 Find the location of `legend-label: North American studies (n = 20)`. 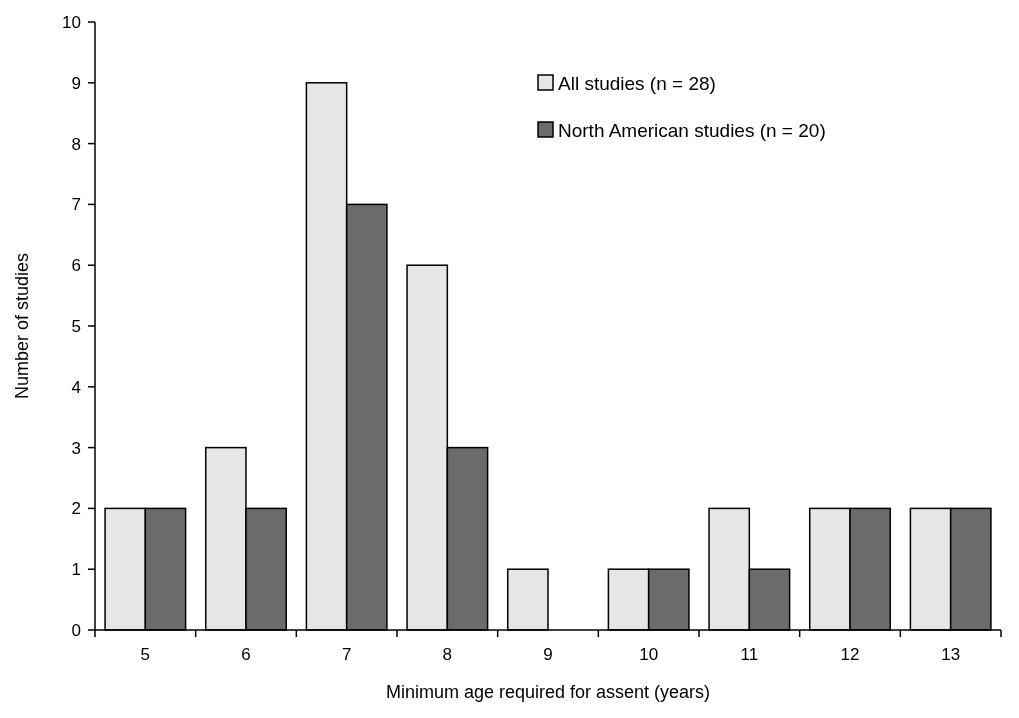

legend-label: North American studies (n = 20) is located at coordinates (692, 130).